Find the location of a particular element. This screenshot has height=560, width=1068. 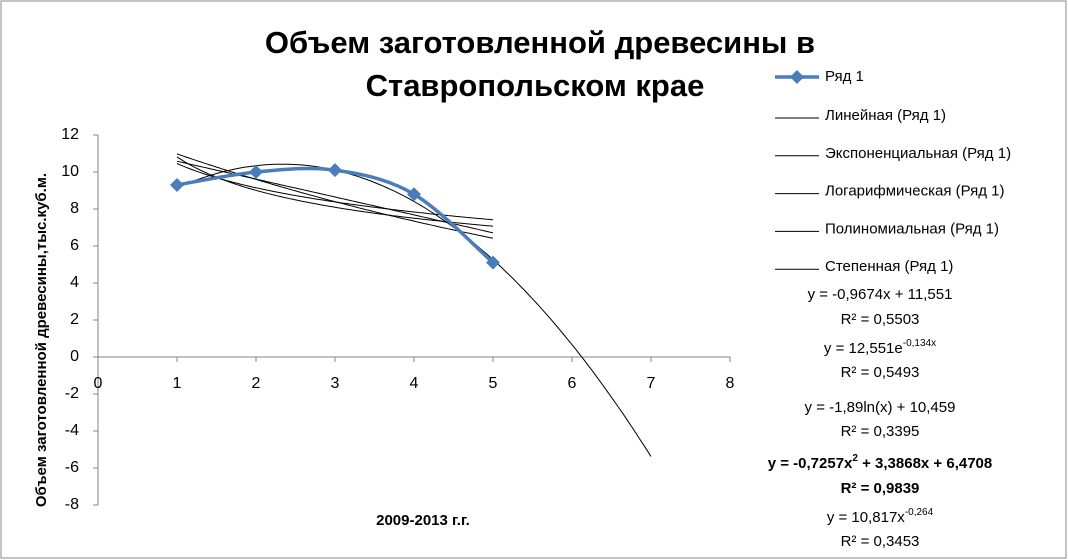

x-tick-label: 8 is located at coordinates (730, 383).